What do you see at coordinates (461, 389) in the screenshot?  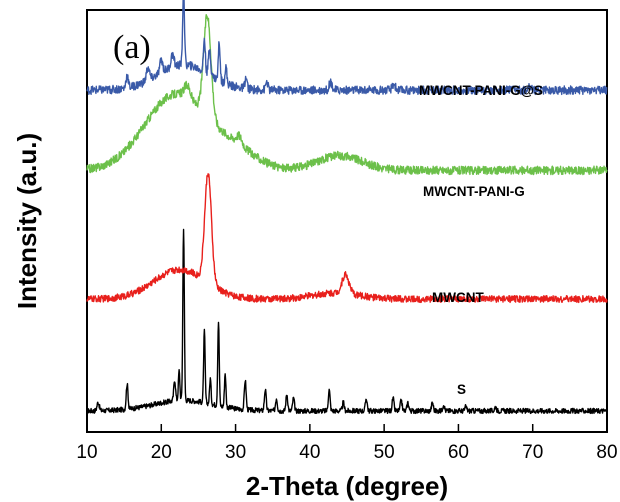 I see `series-label-s: S` at bounding box center [461, 389].